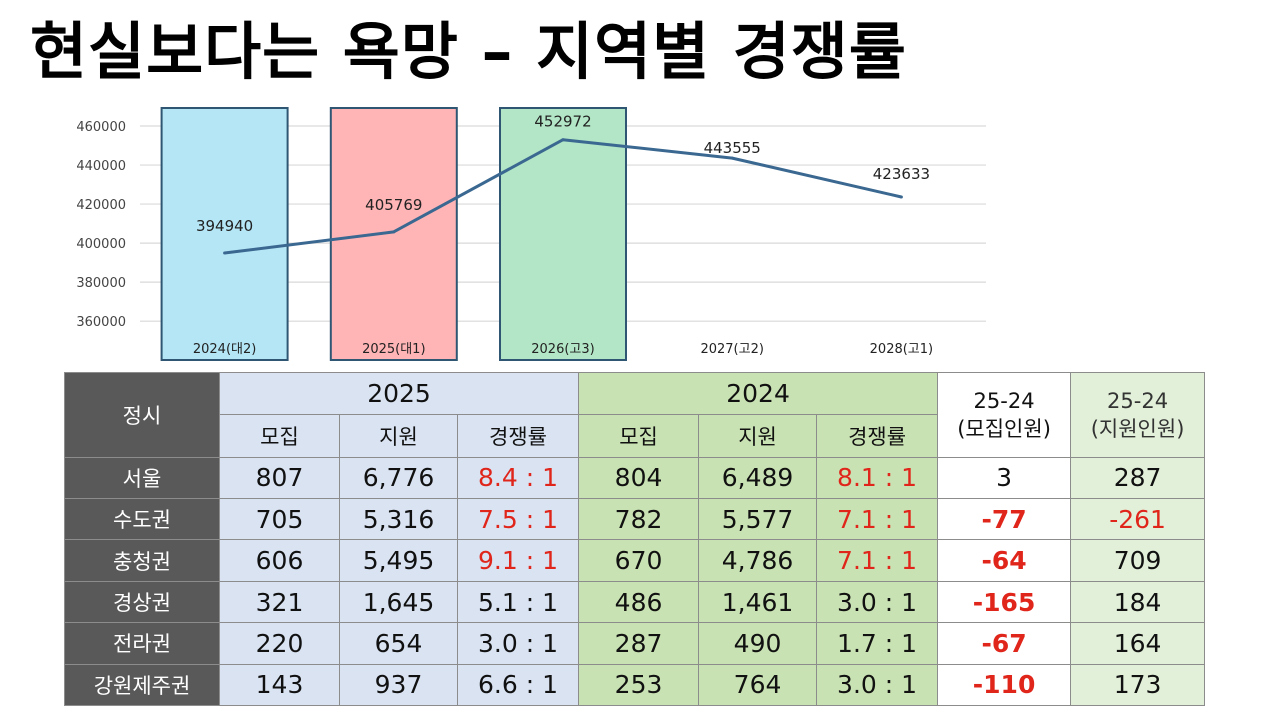 This screenshot has height=720, width=1280. I want to click on recruit-cell: 807, so click(279, 478).